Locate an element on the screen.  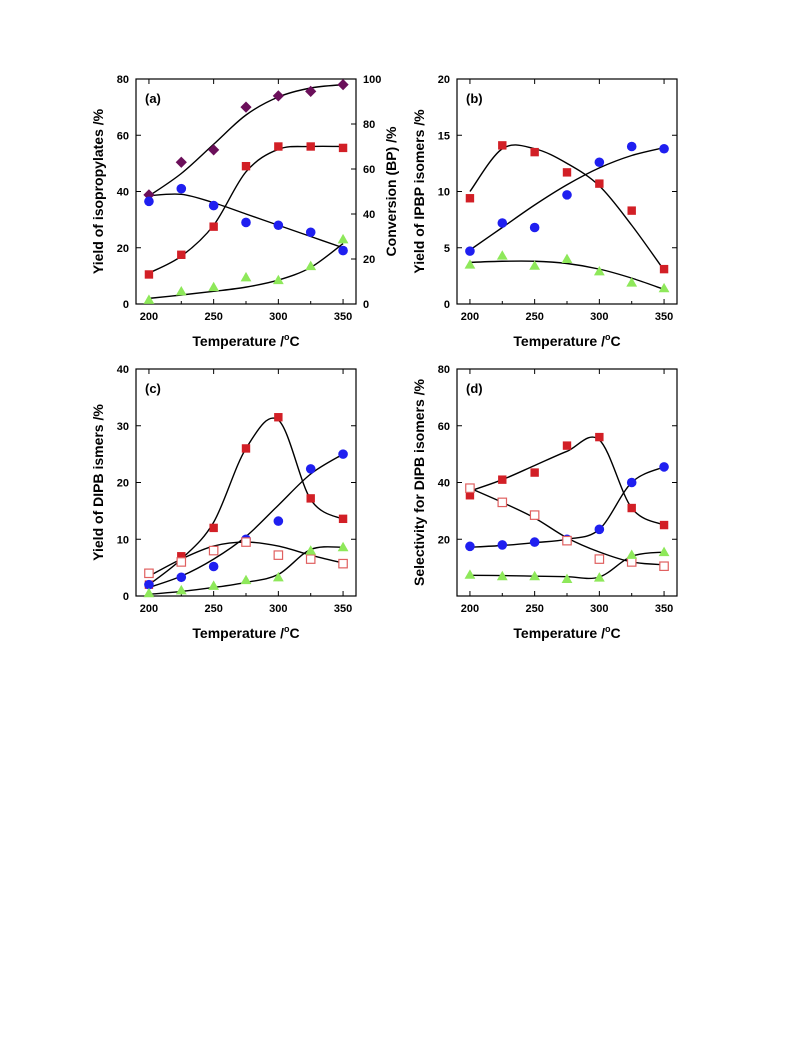
y-tick-label: 30 is located at coordinates (123, 427).